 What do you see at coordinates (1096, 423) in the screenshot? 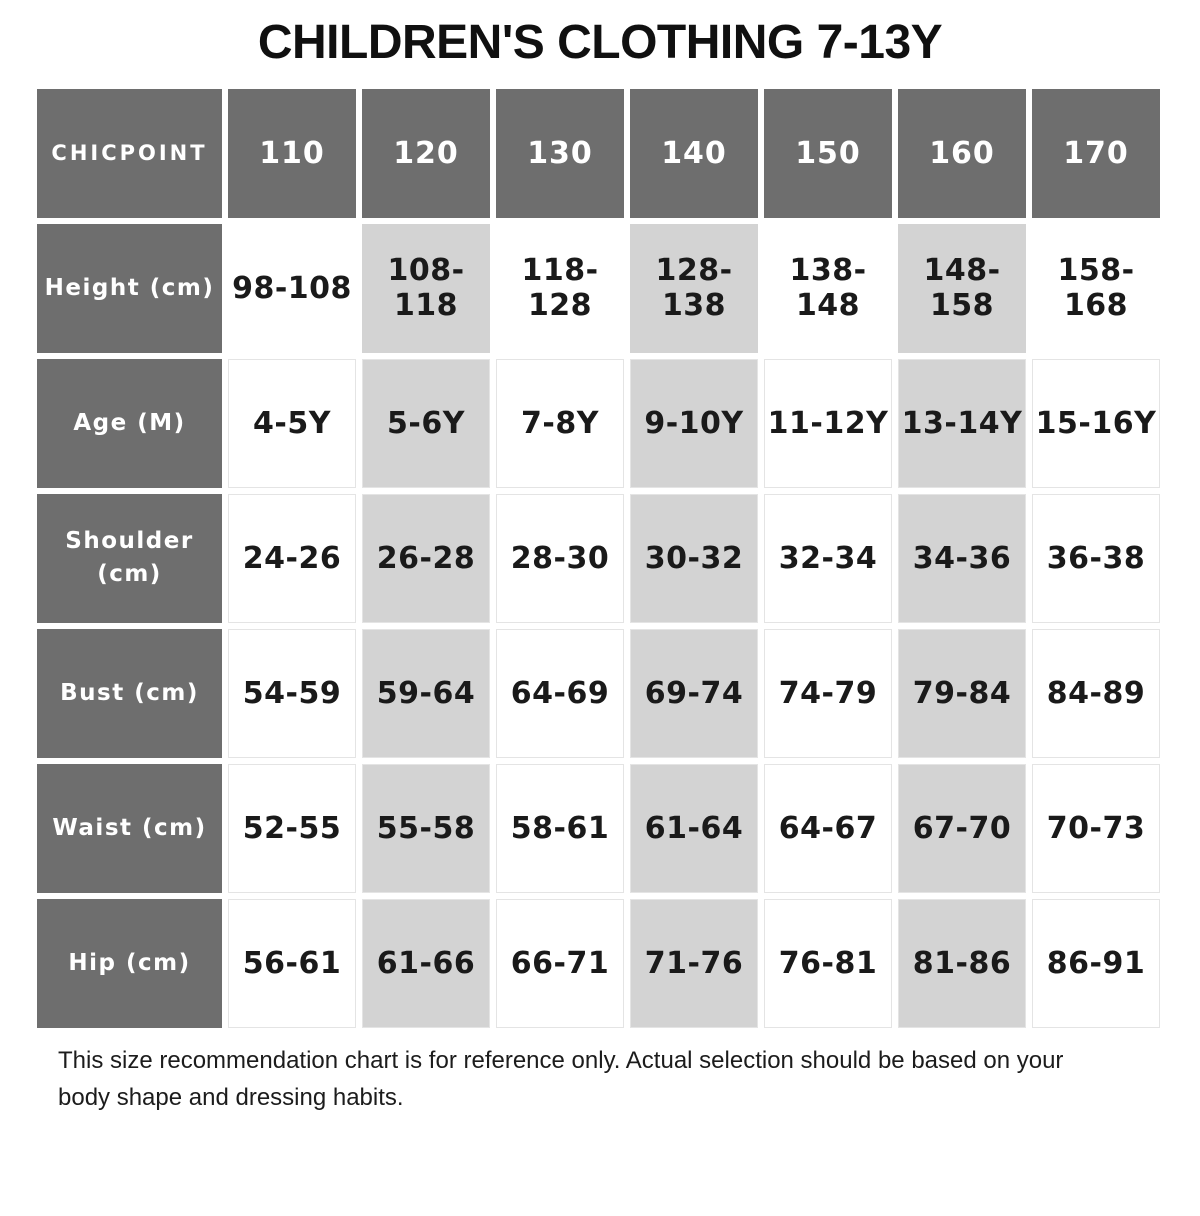
I see `value-cell: 15-16Y` at bounding box center [1096, 423].